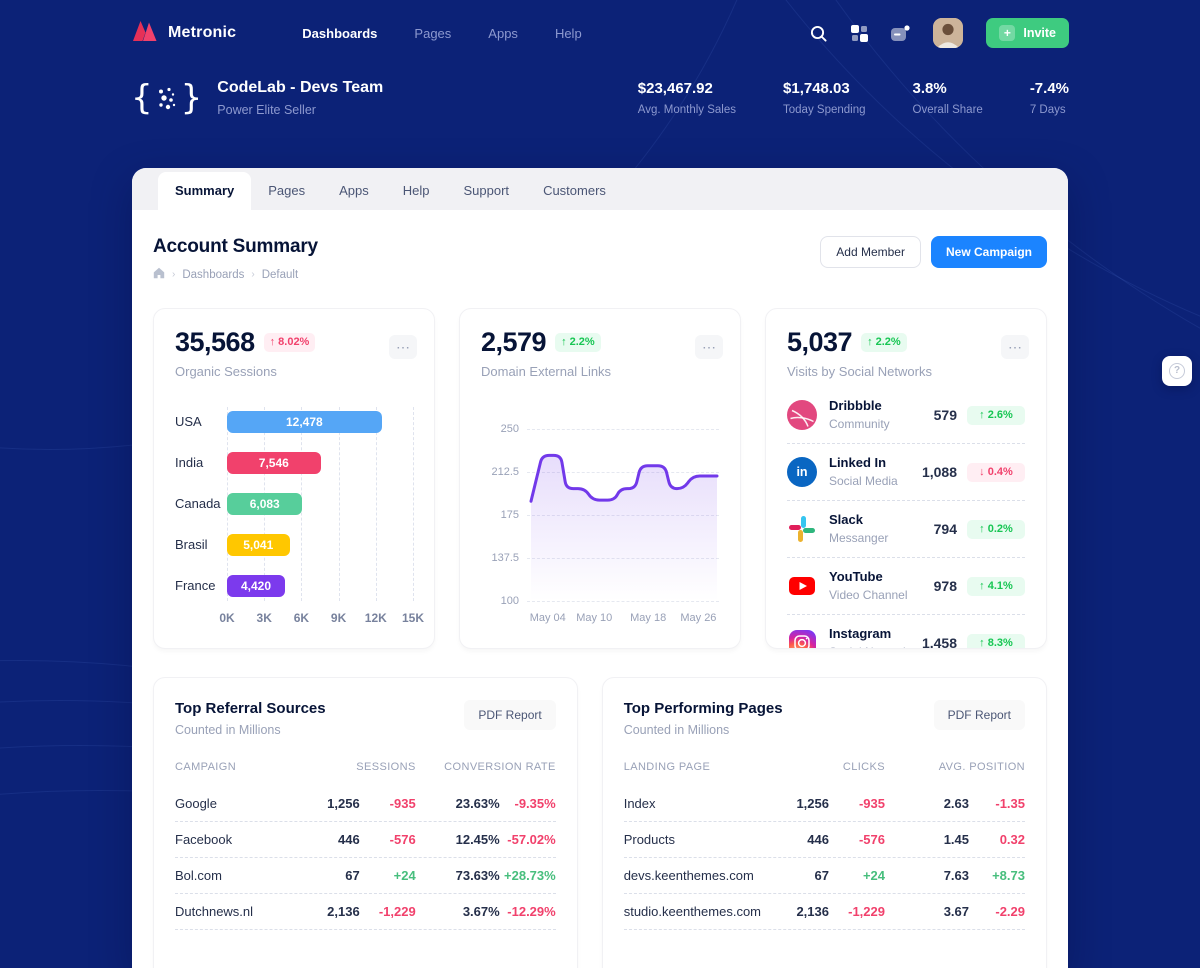  What do you see at coordinates (703, 708) in the screenshot?
I see `card-title: Top Performing Pages` at bounding box center [703, 708].